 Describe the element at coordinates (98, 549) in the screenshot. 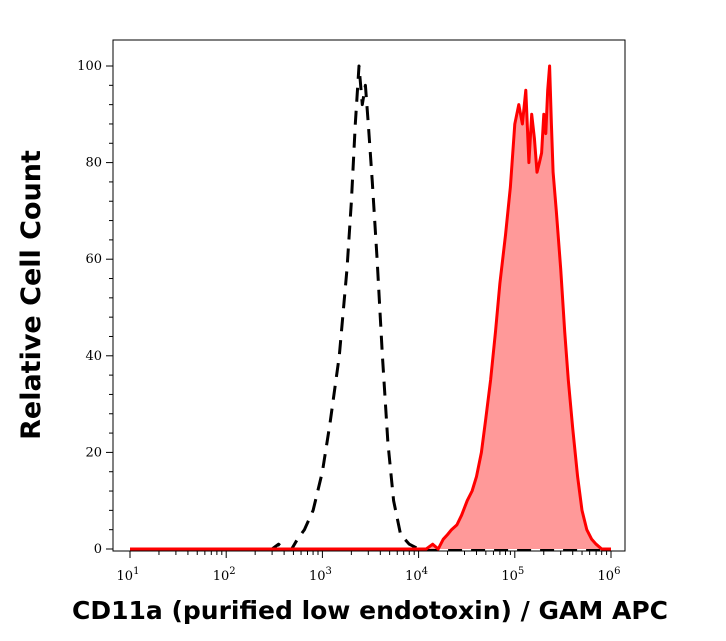

I see `y-tick-label: 0` at that location.